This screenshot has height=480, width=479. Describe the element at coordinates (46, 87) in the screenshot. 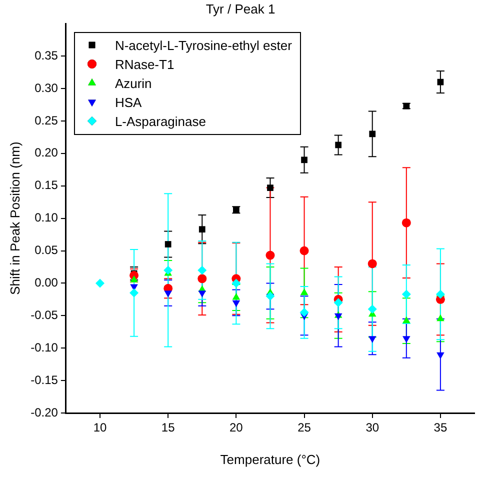

I see `y-tick-label: 0.30` at that location.